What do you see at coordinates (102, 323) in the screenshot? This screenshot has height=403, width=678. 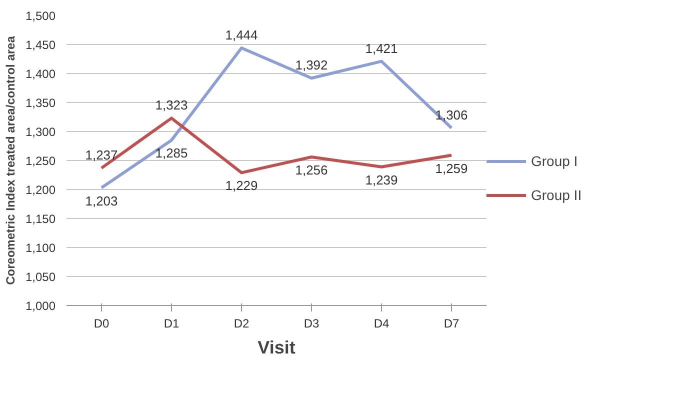 I see `x-tick-label: D0` at bounding box center [102, 323].